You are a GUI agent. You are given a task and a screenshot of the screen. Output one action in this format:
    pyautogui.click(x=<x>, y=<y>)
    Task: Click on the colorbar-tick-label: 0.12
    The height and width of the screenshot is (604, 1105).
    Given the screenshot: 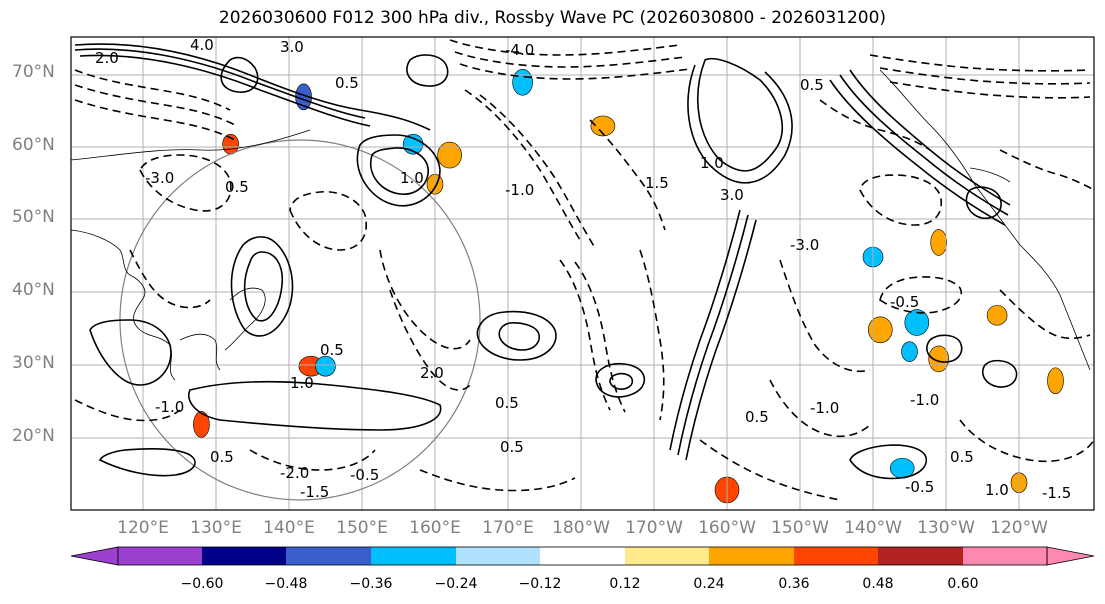 What is the action you would take?
    pyautogui.click(x=625, y=584)
    